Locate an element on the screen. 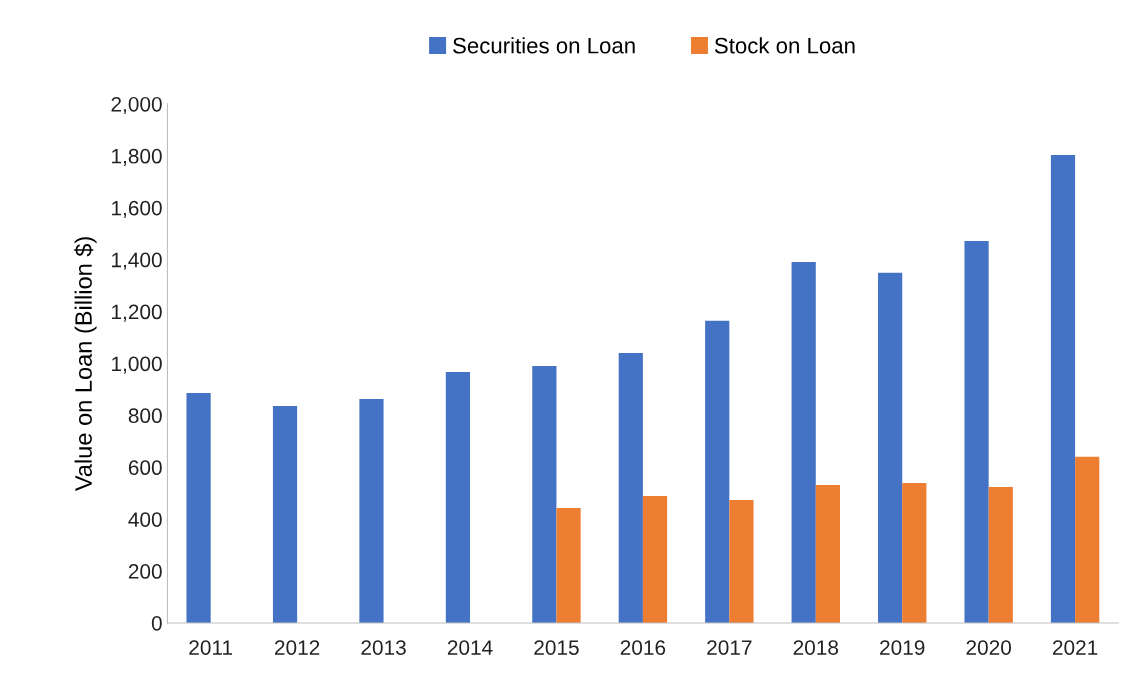 Image resolution: width=1147 pixels, height=679 pixels. y-axis-title: Value on Loan (Billion $) is located at coordinates (85, 364).